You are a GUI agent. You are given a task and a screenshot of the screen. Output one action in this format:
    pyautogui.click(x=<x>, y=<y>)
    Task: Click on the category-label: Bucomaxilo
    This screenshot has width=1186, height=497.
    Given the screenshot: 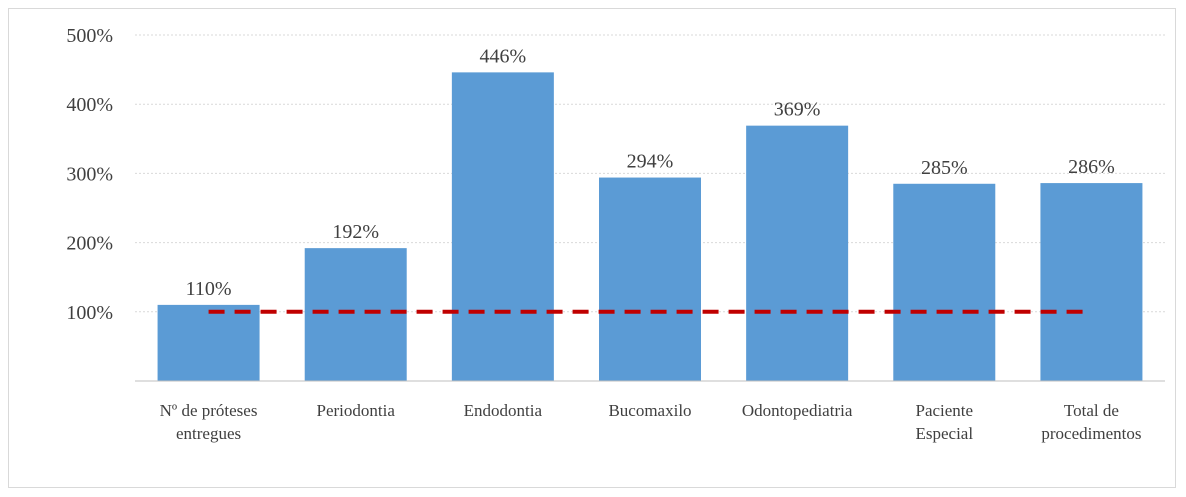 What is the action you would take?
    pyautogui.click(x=649, y=410)
    